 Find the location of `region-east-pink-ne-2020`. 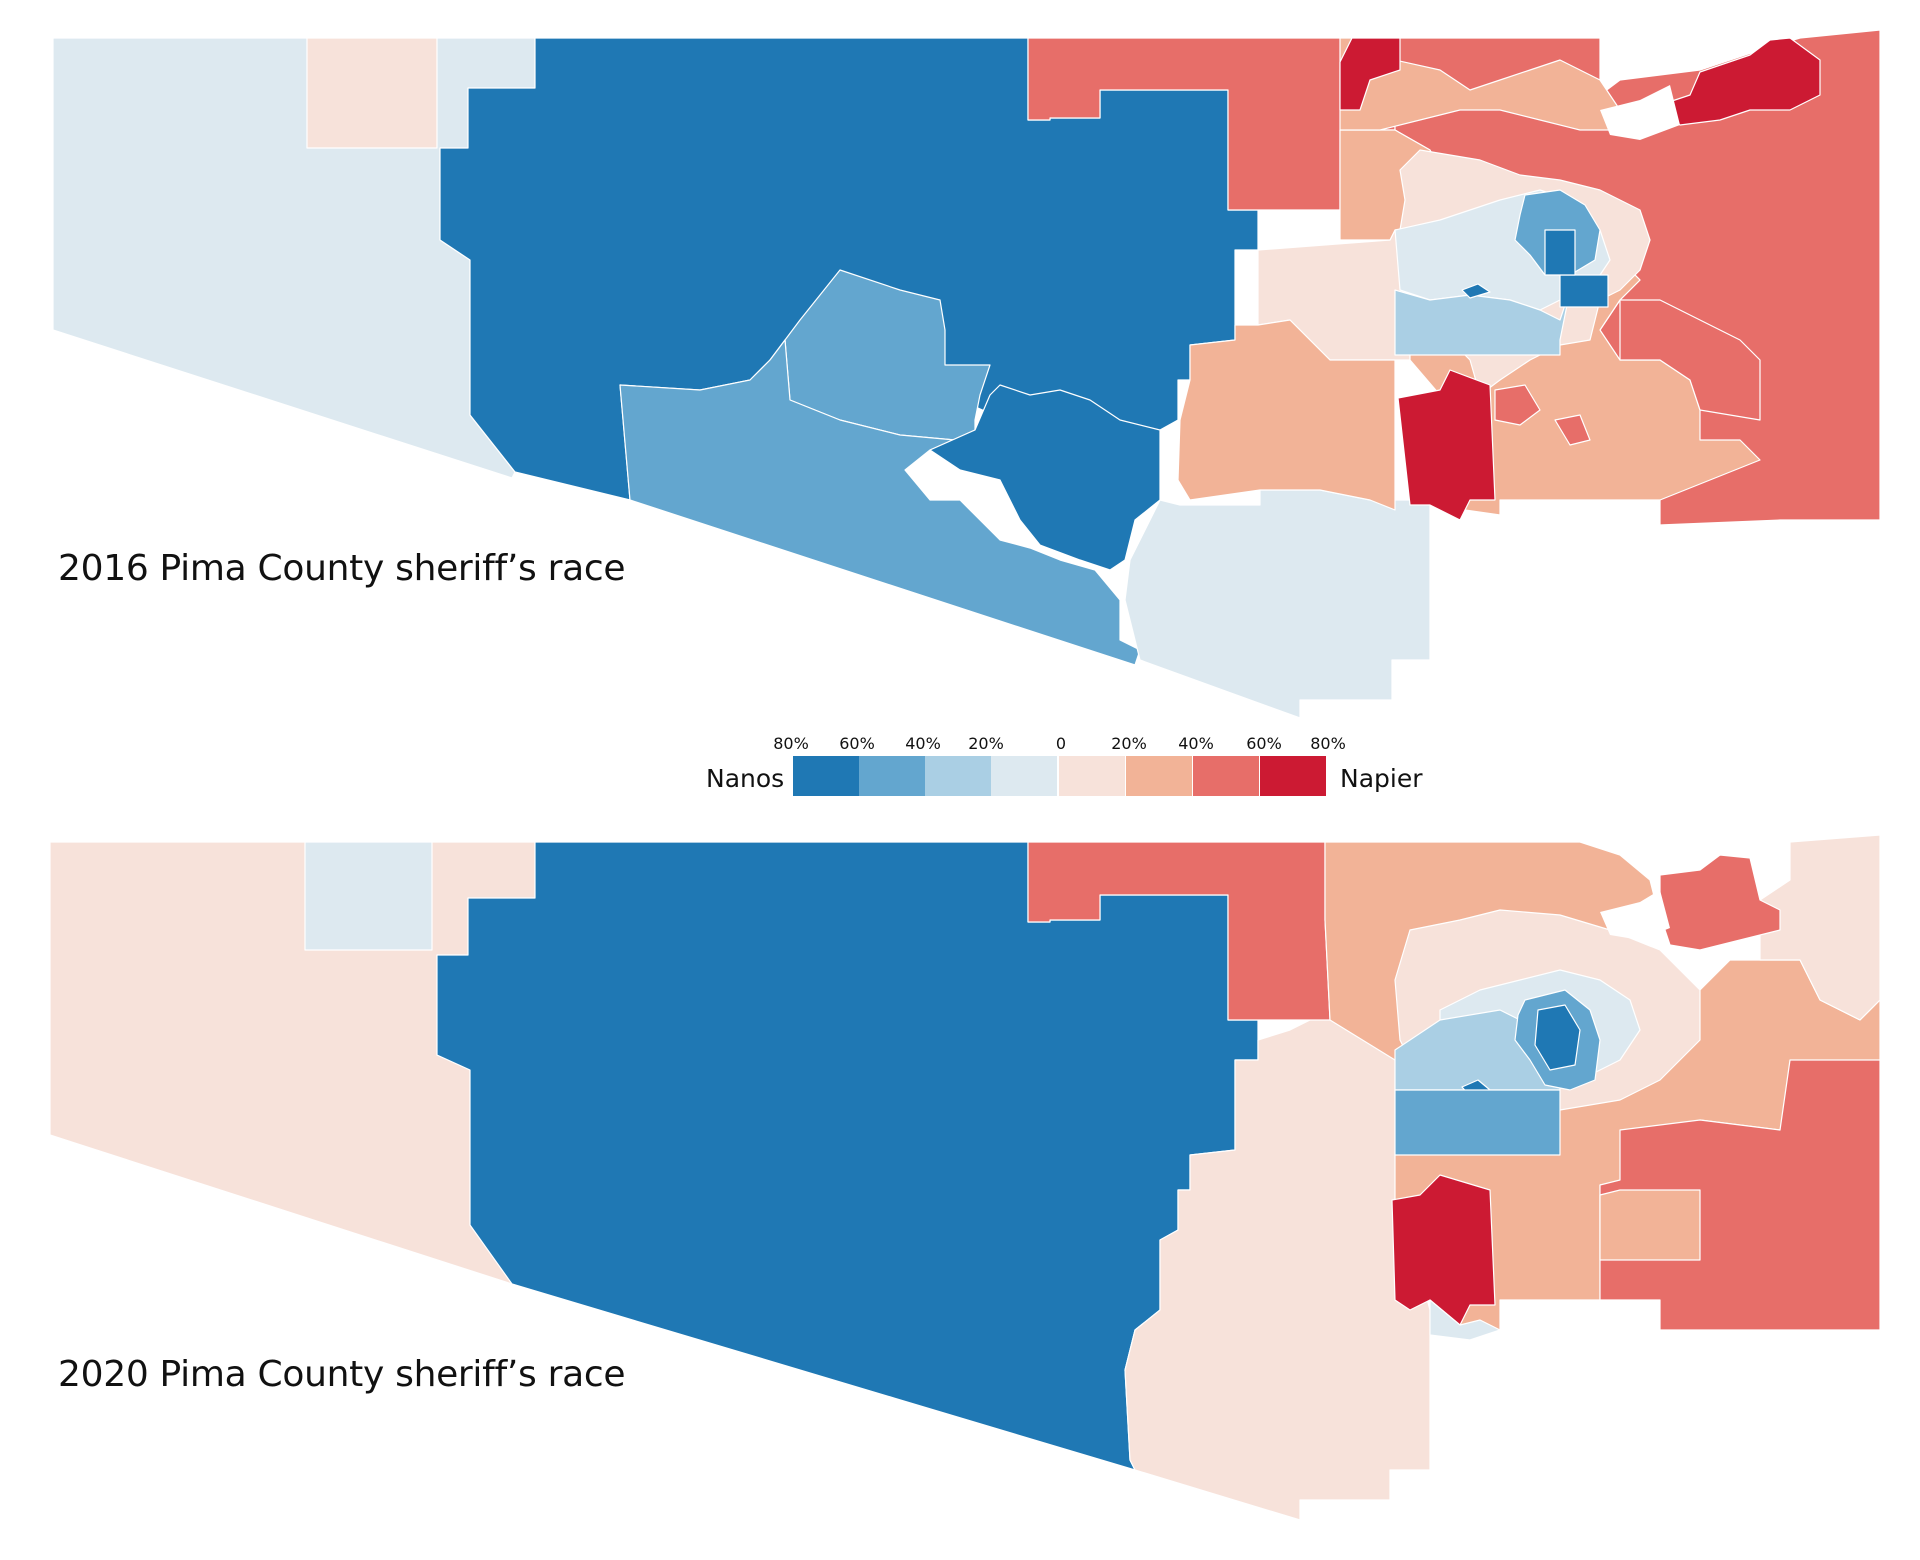

region-east-pink-ne-2020 is located at coordinates (1820, 927).